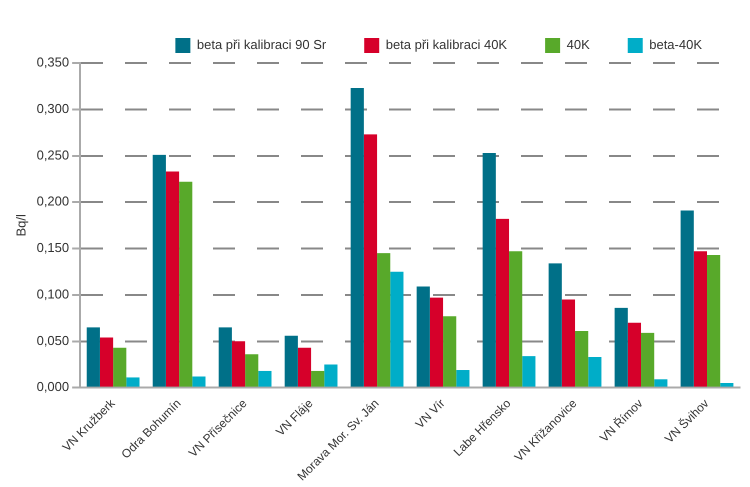  I want to click on y-tick-label: 0,150, so click(53, 248).